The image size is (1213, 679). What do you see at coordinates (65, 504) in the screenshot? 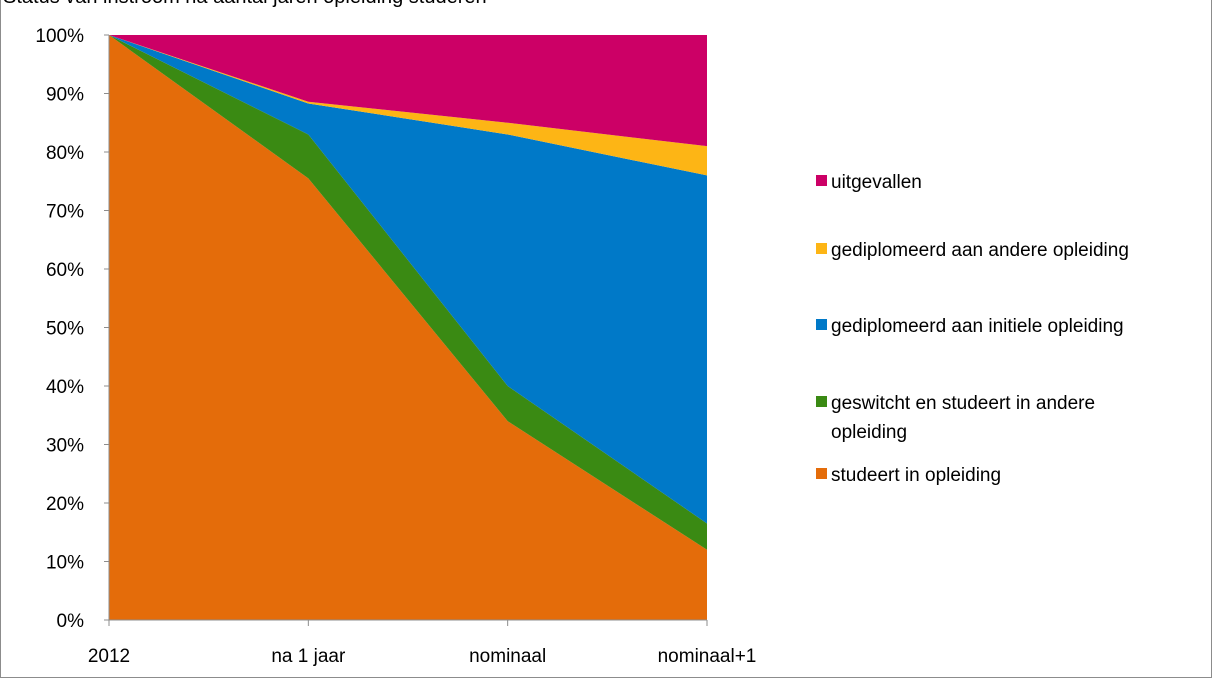
I see `y-tick-label: 20%` at bounding box center [65, 504].